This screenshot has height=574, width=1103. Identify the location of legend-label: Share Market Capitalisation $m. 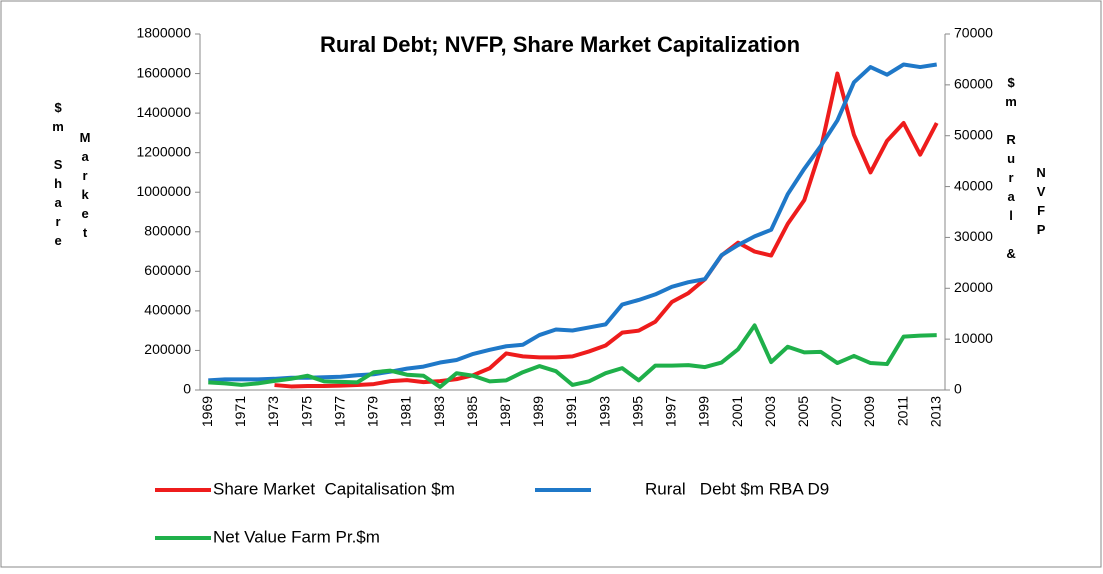
(334, 488).